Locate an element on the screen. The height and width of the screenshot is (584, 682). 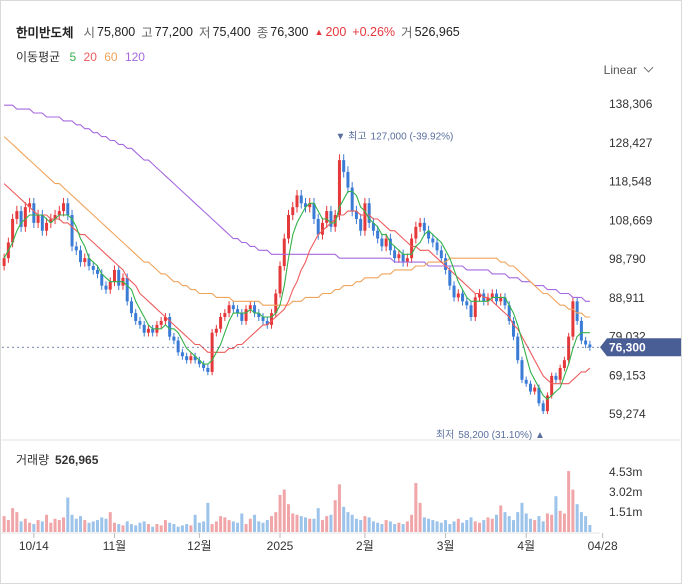
ma-legend-label: 이동평균 is located at coordinates (38, 57).